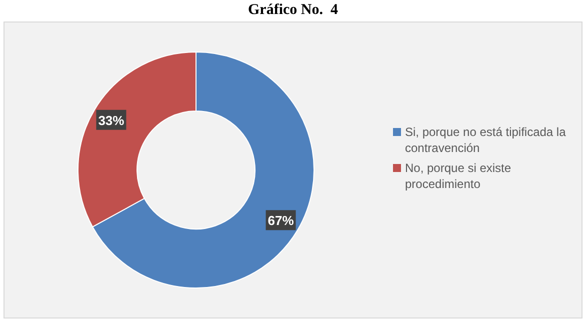 The width and height of the screenshot is (586, 321). I want to click on chart-title: Gráfico No. 4, so click(293, 10).